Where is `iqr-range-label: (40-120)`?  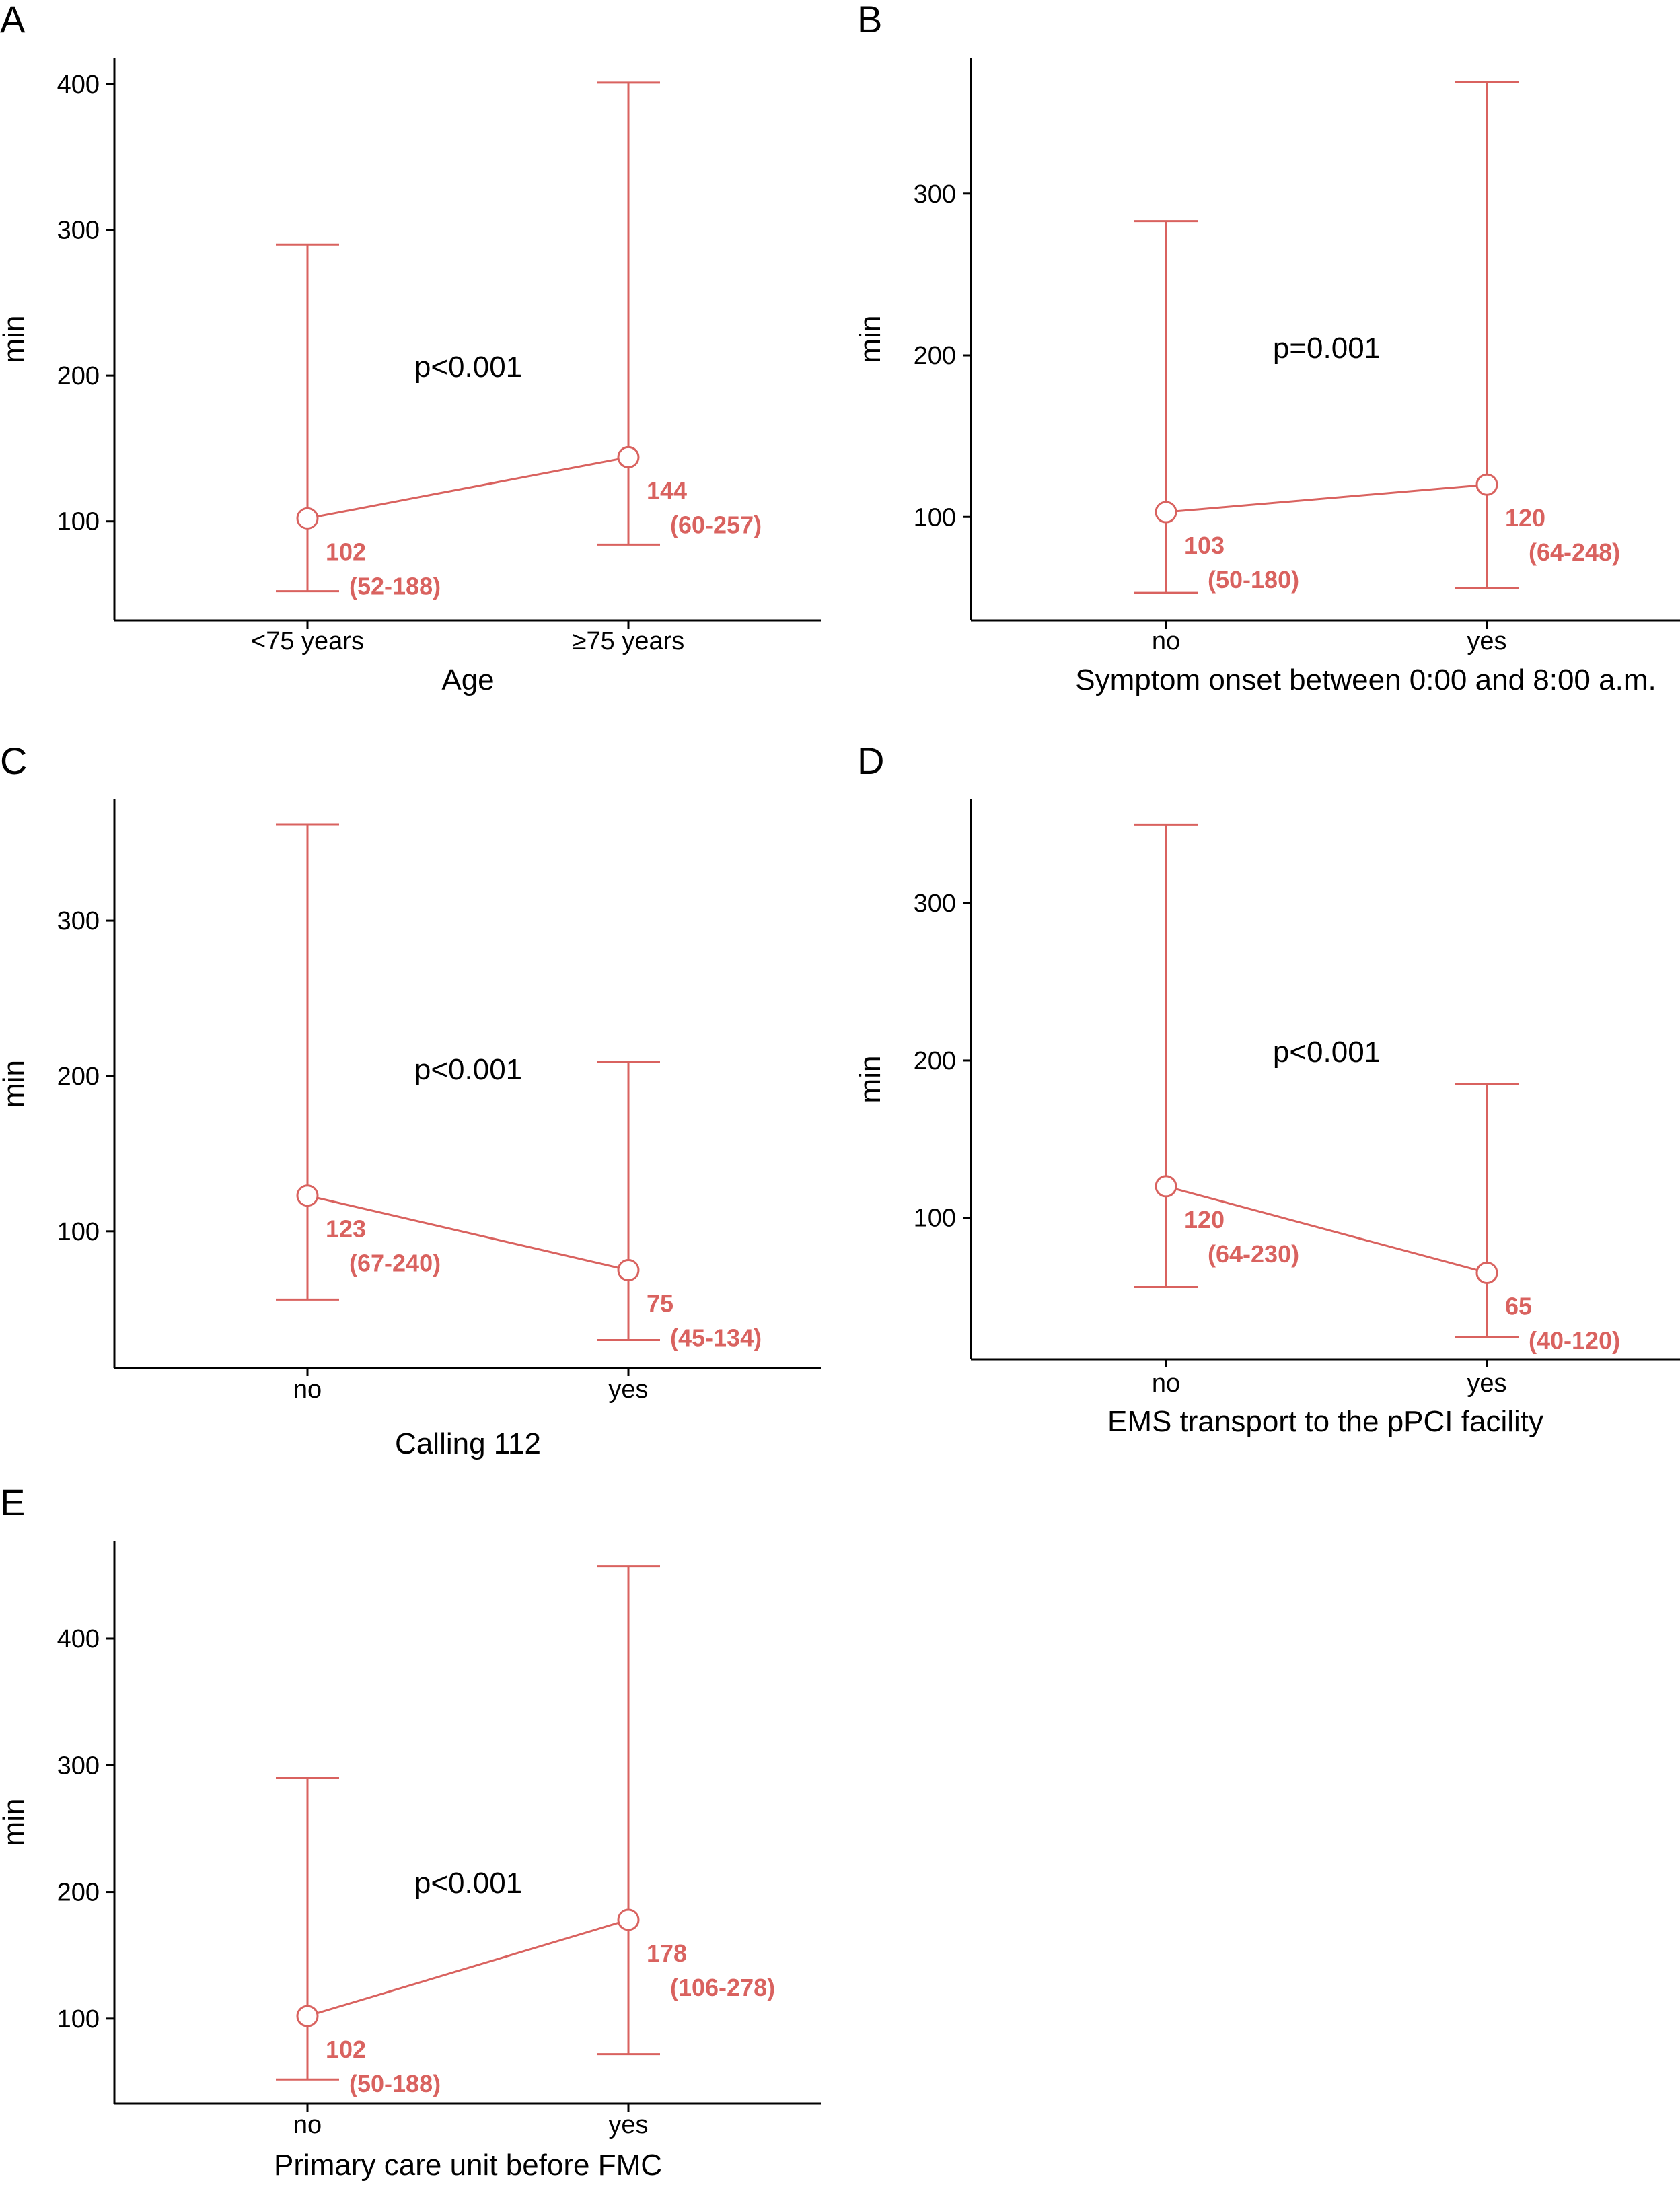 iqr-range-label: (40-120) is located at coordinates (1574, 1340).